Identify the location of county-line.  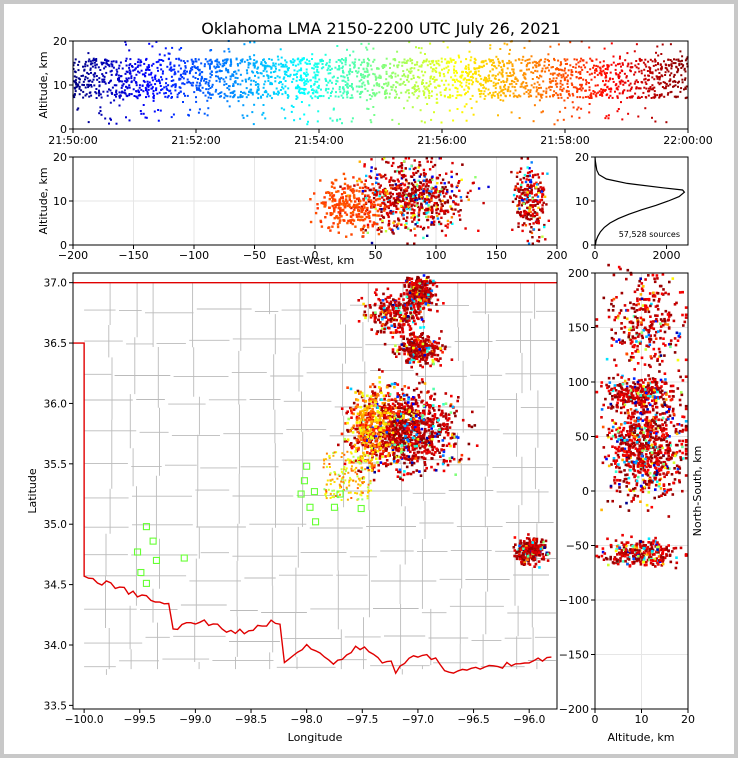
(133, 476).